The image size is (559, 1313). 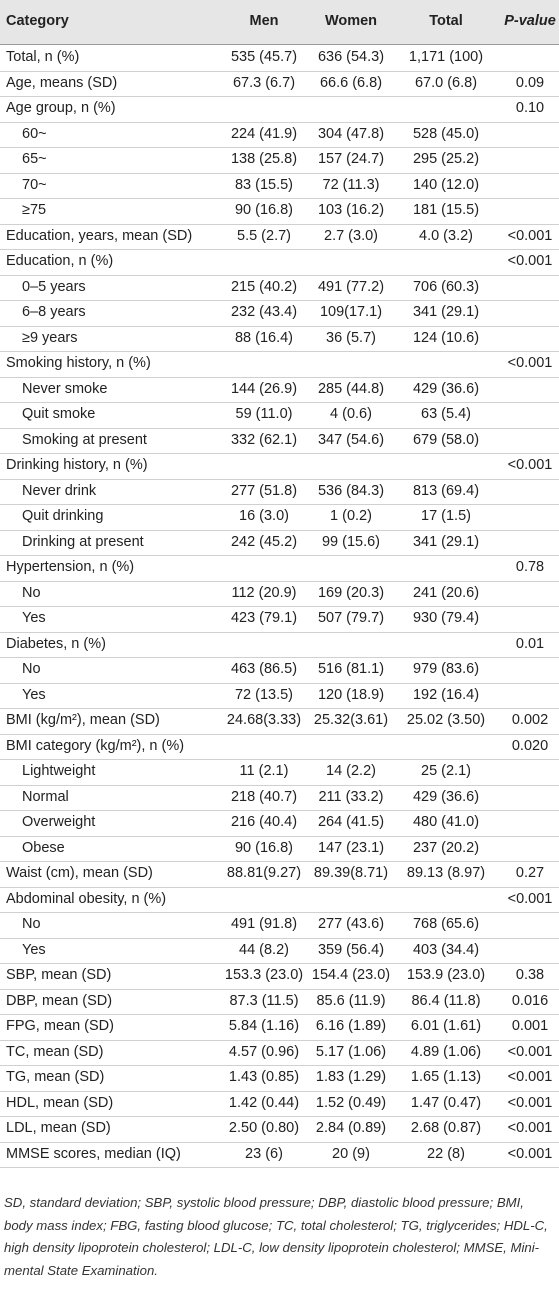 I want to click on cell: 85.6 (11.9), so click(x=351, y=1000).